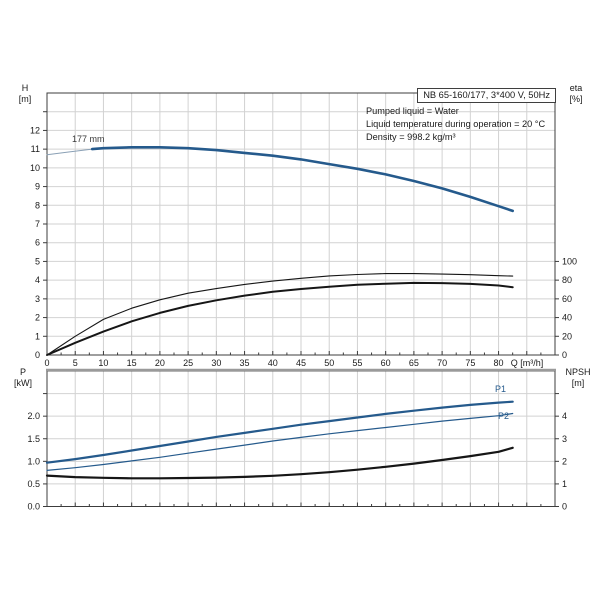  What do you see at coordinates (35, 149) in the screenshot?
I see `y-left-tick-label: 11` at bounding box center [35, 149].